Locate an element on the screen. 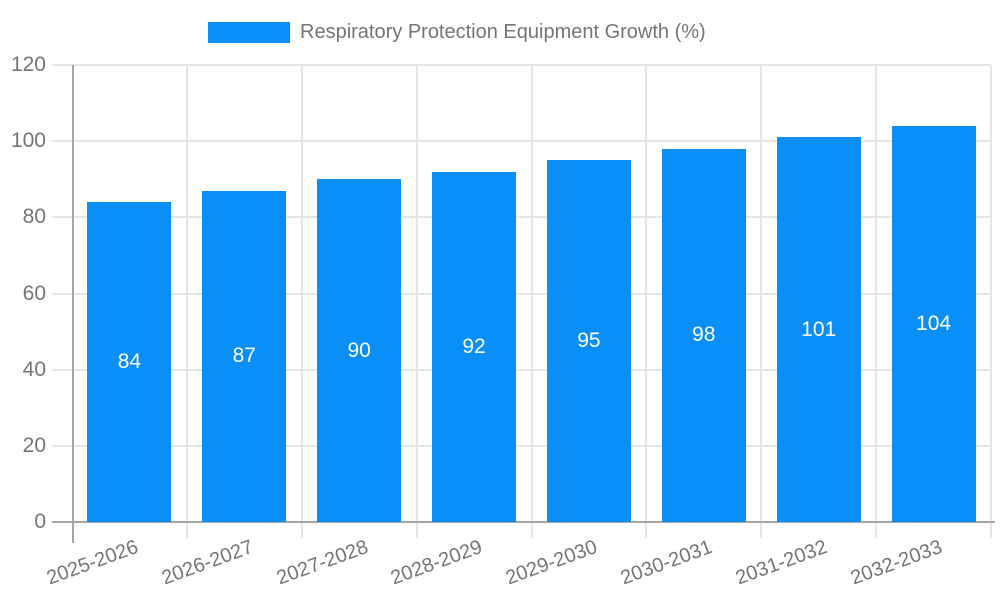  bar: 95 is located at coordinates (588, 341).